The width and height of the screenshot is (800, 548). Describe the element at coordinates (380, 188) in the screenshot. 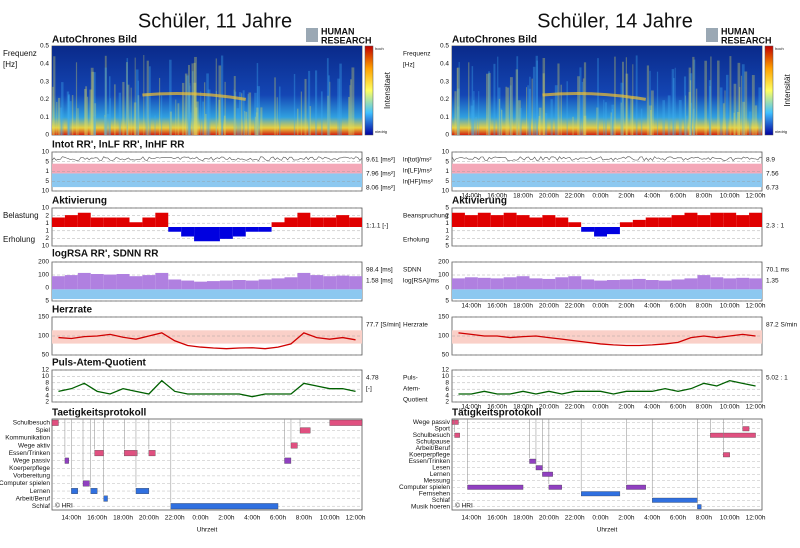

I see `value-text: 8.06 [ms²]` at that location.